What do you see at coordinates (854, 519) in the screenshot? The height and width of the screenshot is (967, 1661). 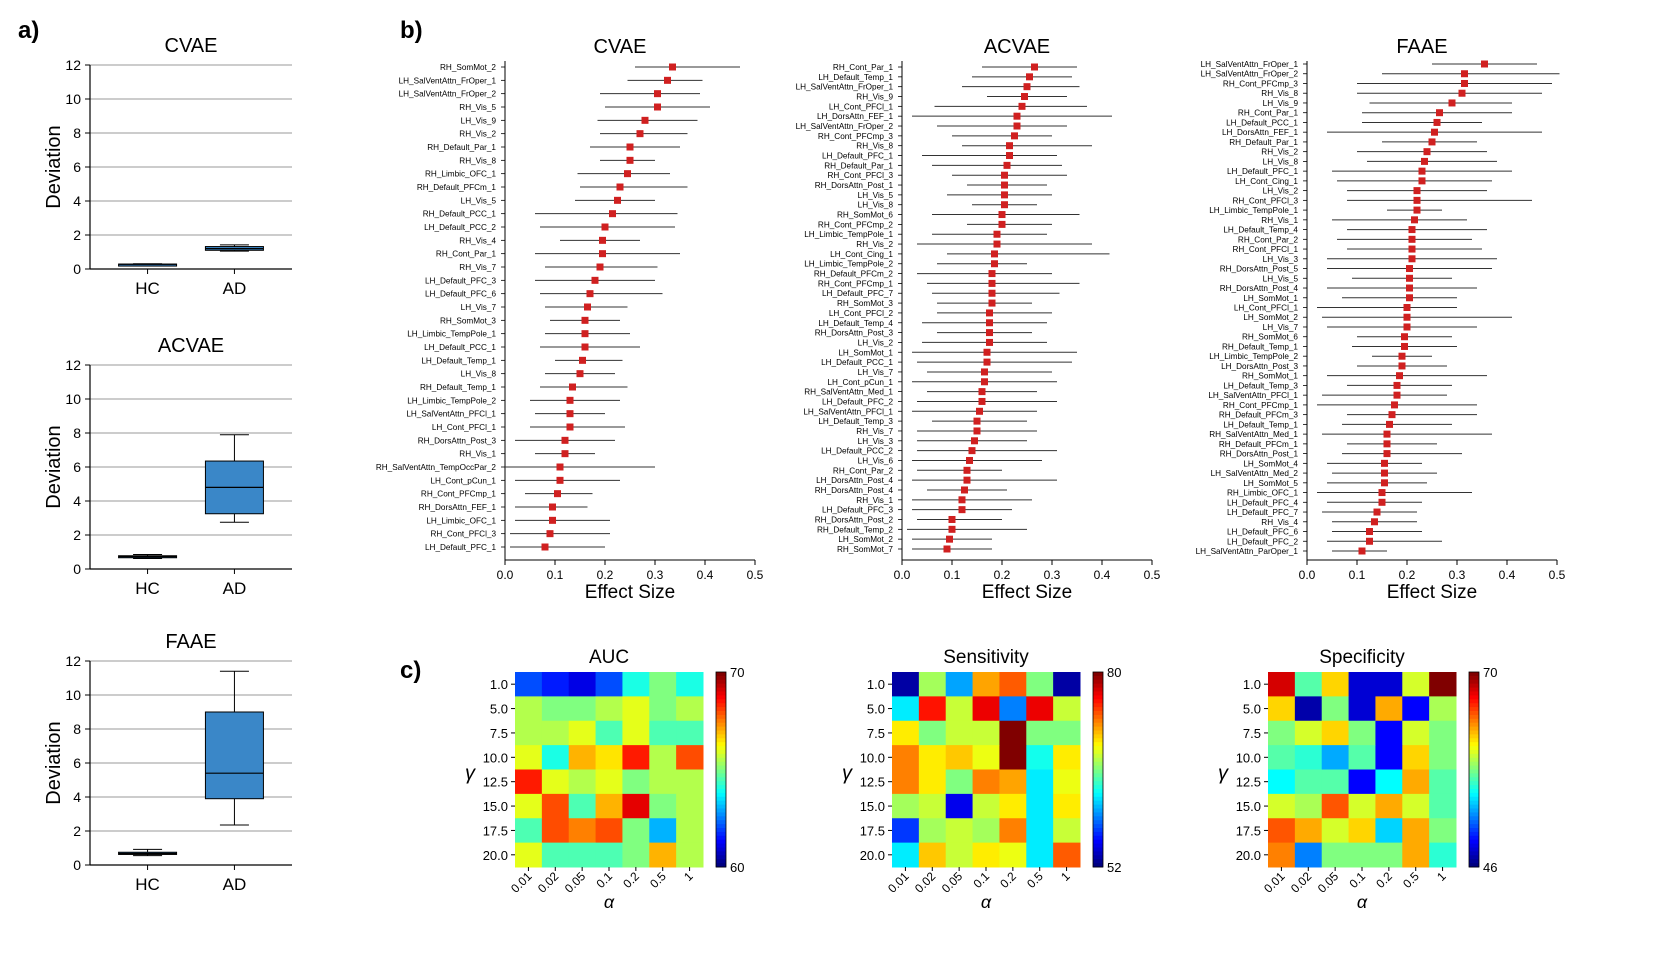 I see `region-label: RH_DorsAttn_Post_2` at bounding box center [854, 519].